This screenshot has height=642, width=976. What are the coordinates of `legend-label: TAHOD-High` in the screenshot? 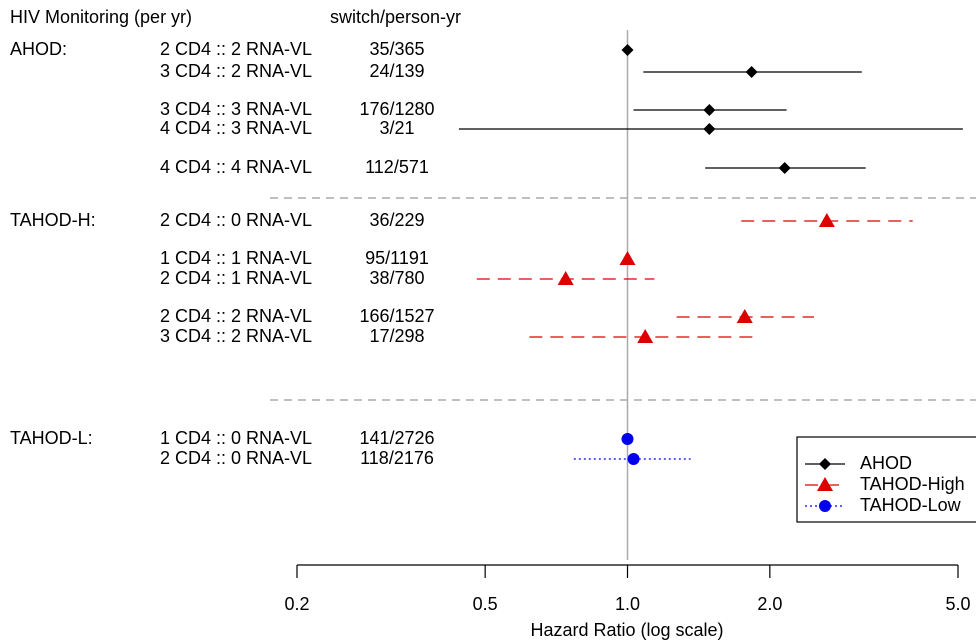 It's located at (912, 484).